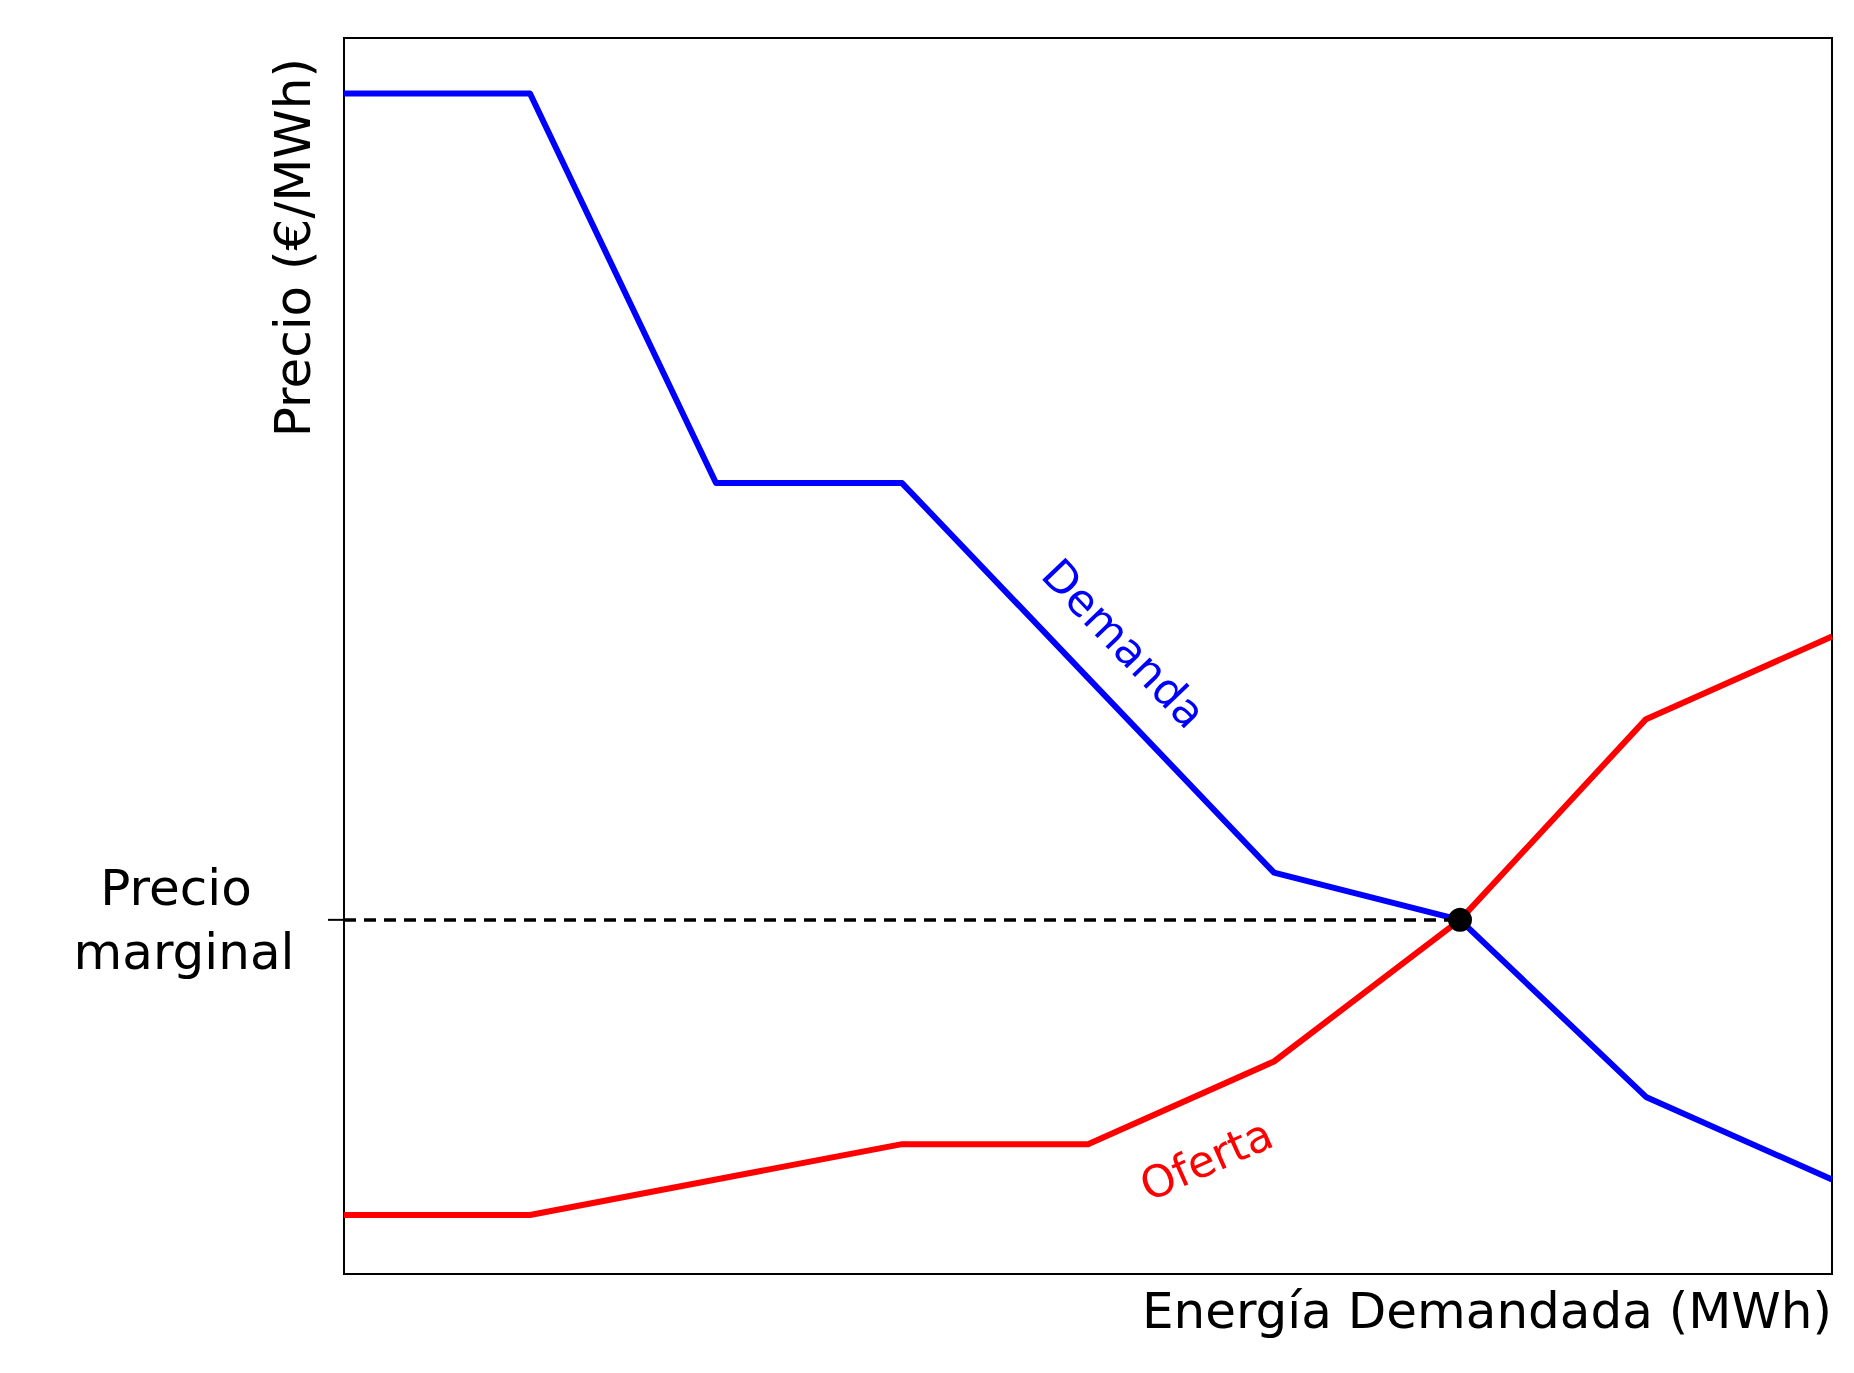 This screenshot has width=1854, height=1373. I want to click on ref-line-label: Precio marginal, so click(184, 919).